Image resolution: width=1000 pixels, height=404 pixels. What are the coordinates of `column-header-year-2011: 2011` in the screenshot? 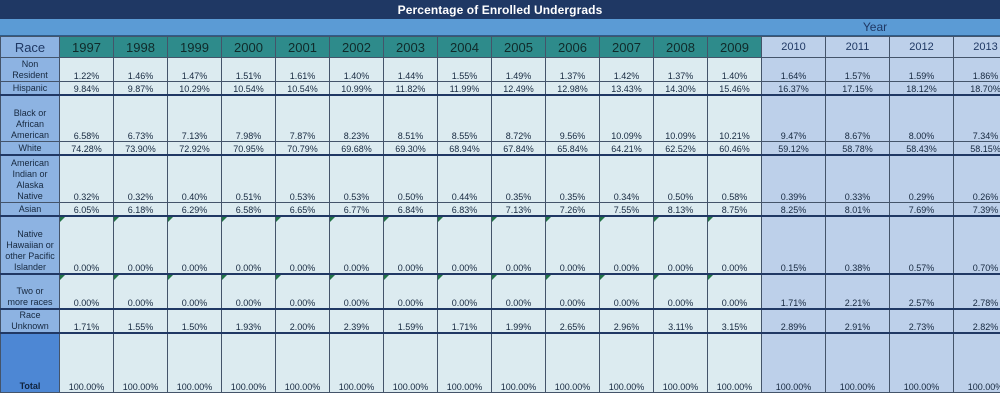 It's located at (857, 47).